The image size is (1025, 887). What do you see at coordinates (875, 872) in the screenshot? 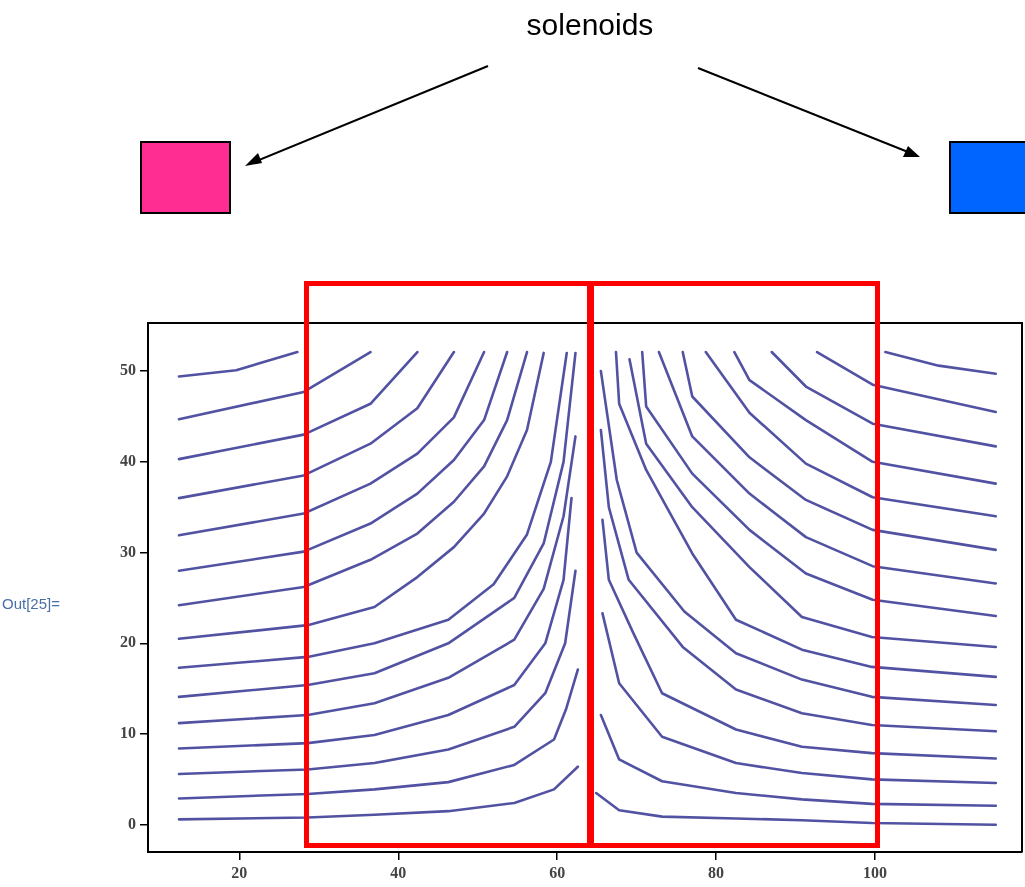
I see `x-tick-label: 100` at bounding box center [875, 872].